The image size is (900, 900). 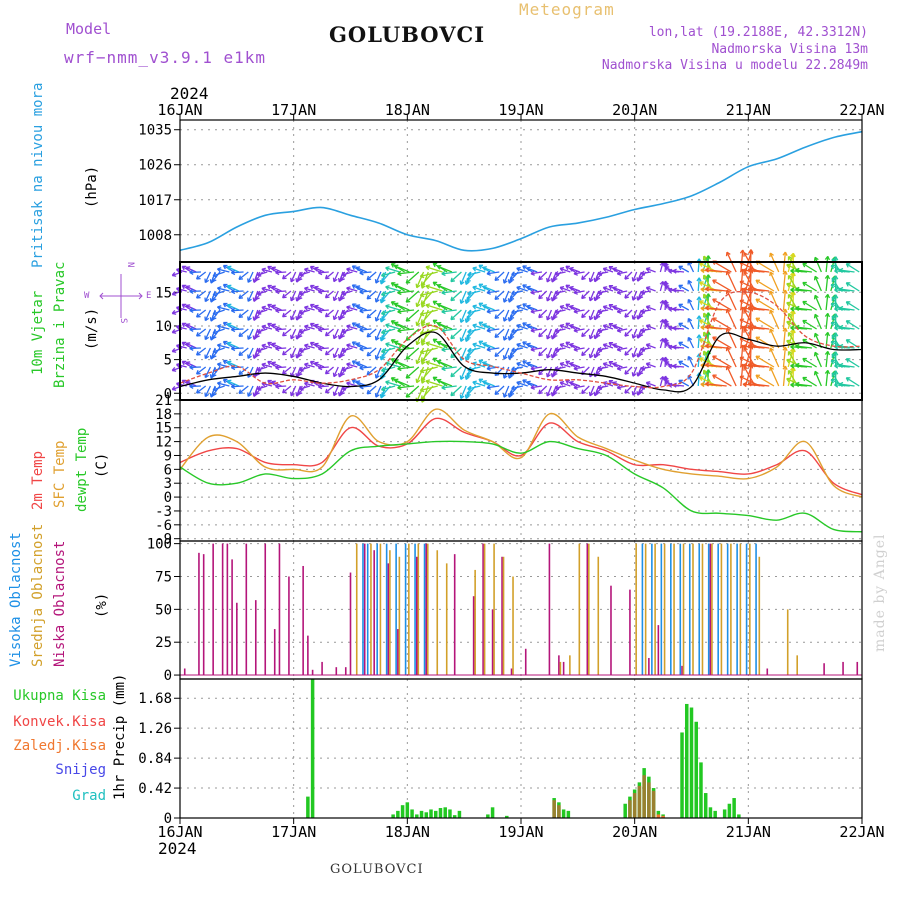 I want to click on ytick-label-pressure: 1035, so click(x=155, y=131).